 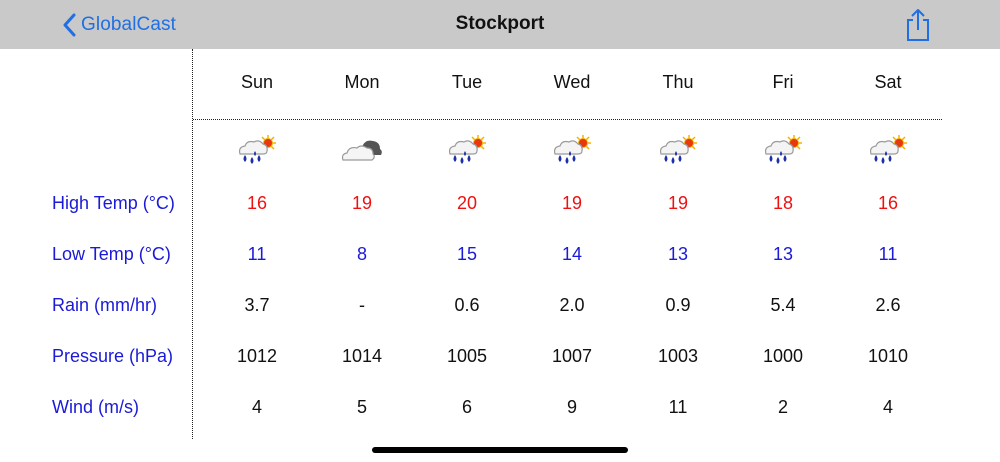 I want to click on page-title: Stockport, so click(x=500, y=23).